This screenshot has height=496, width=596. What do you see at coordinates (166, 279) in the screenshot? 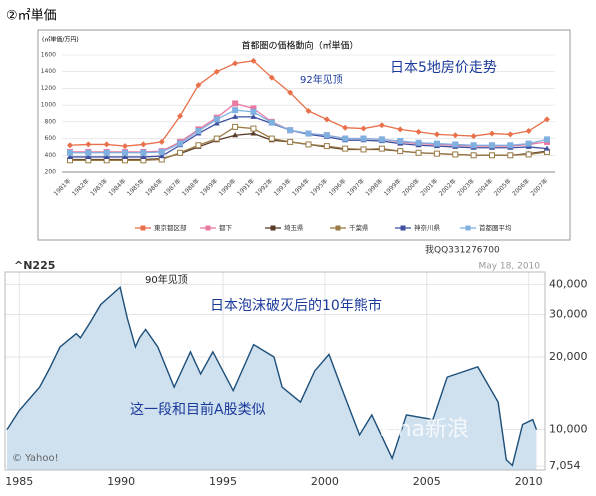
I see `annotation: 90年见顶` at bounding box center [166, 279].